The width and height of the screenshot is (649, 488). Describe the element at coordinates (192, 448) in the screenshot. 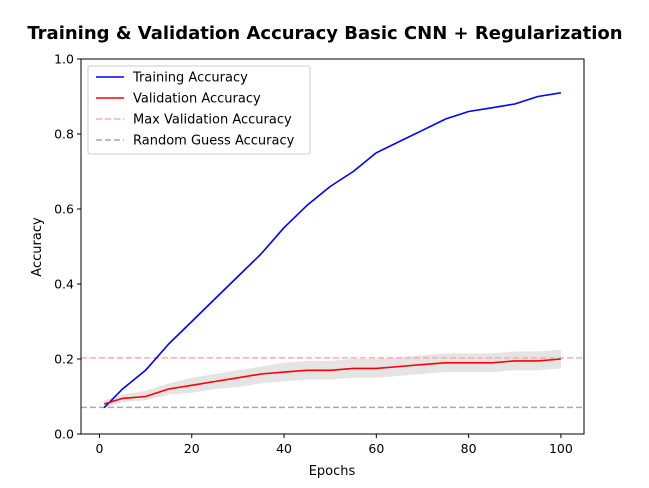

I see `x-tick-label: 20` at that location.